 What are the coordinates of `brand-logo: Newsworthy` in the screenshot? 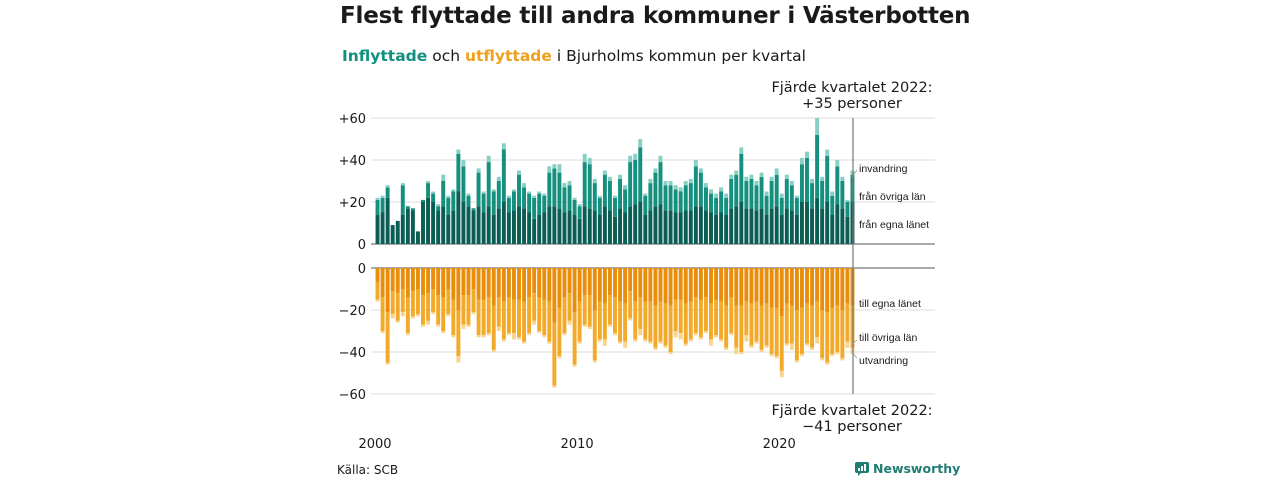 It's located at (907, 468).